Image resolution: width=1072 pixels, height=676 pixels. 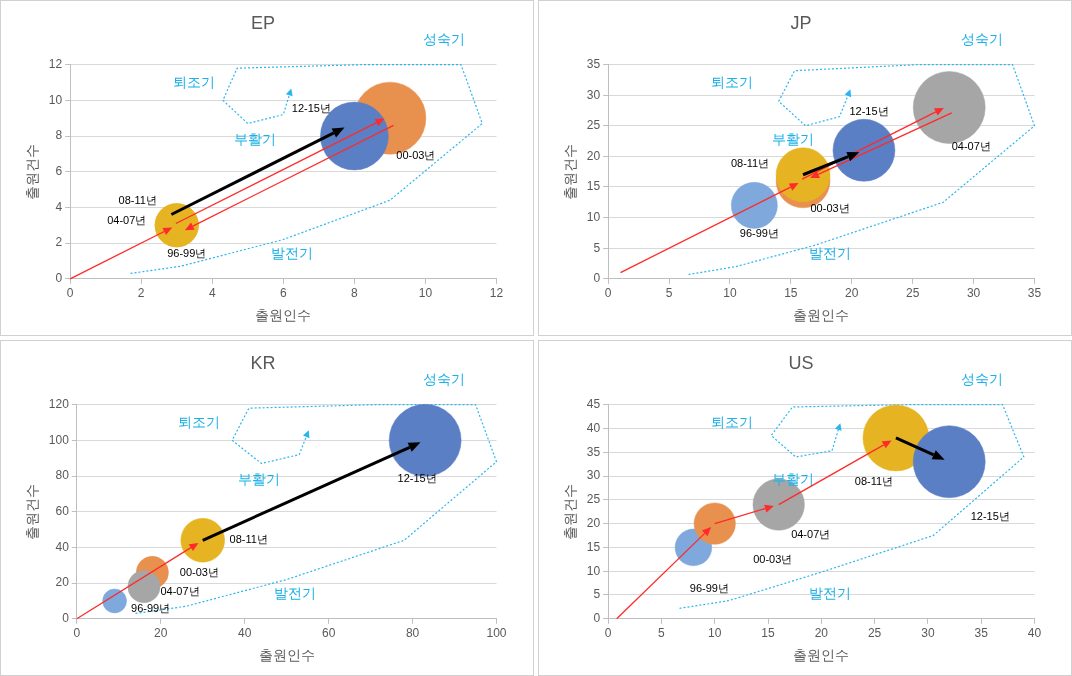 What do you see at coordinates (496, 633) in the screenshot?
I see `x-tick-label: 100` at bounding box center [496, 633].